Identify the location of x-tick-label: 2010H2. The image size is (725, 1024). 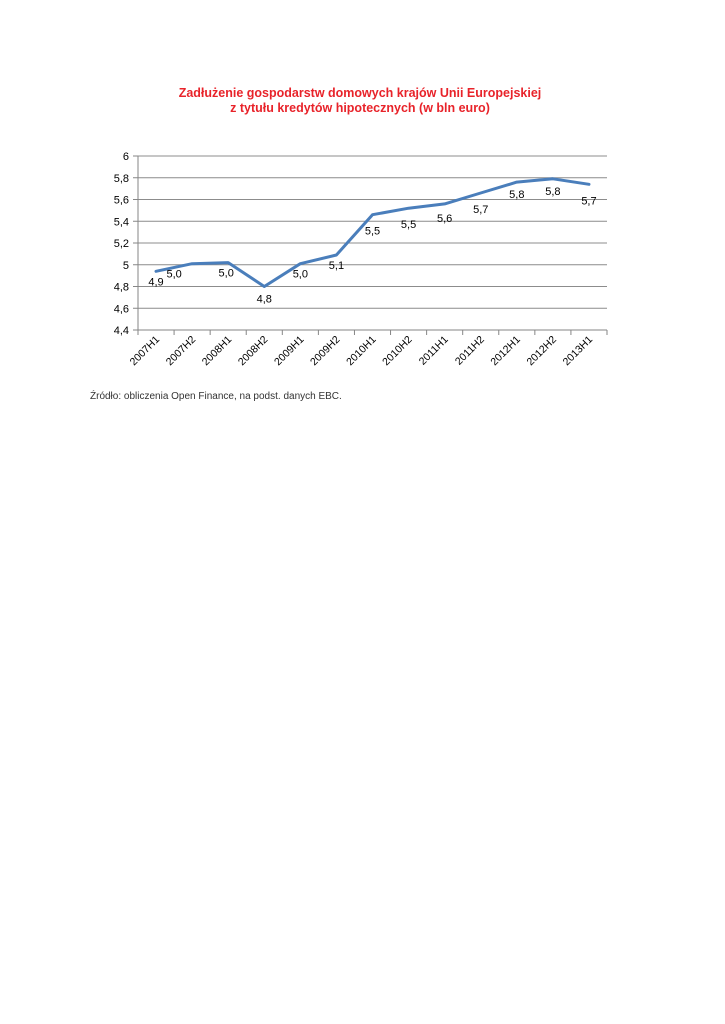
(397, 351).